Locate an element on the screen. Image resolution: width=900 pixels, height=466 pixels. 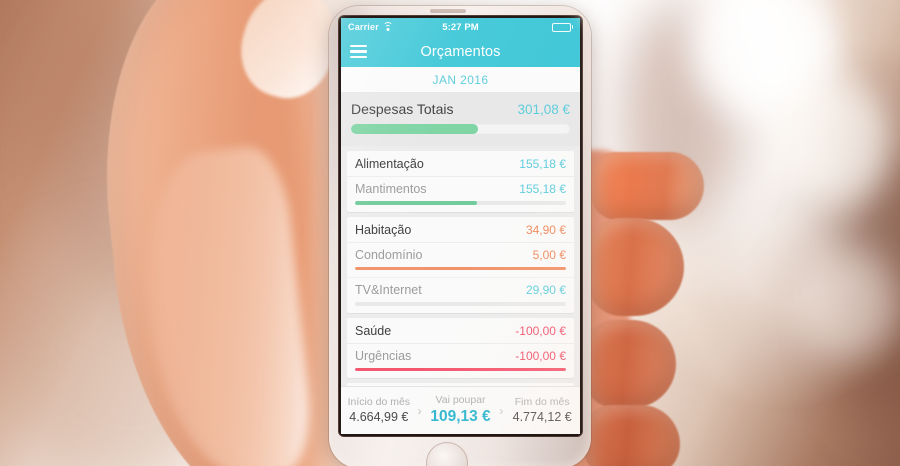
footer-end-value: 4.774,12 € is located at coordinates (542, 417).